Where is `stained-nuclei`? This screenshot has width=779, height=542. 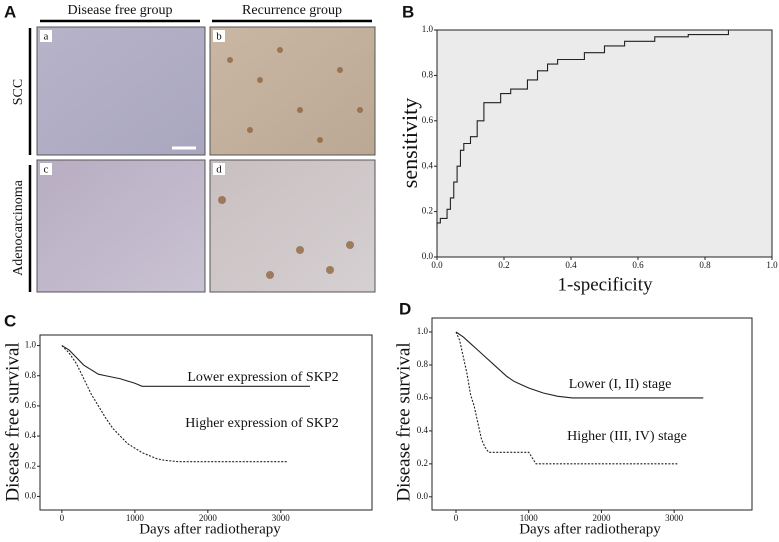 stained-nuclei is located at coordinates (290, 163).